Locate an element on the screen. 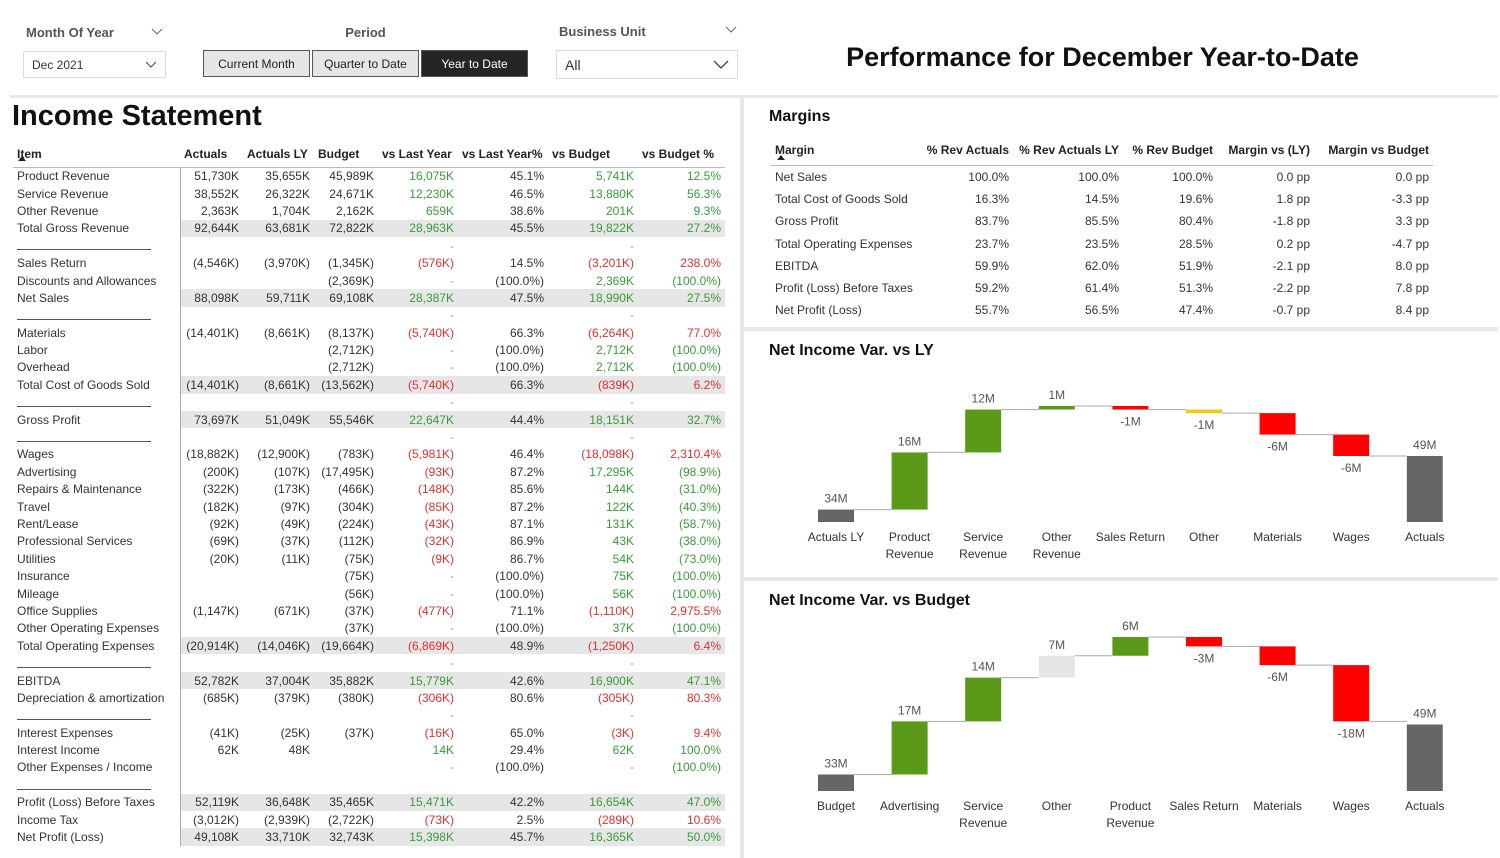  table-cell: 13,880K is located at coordinates (611, 193).